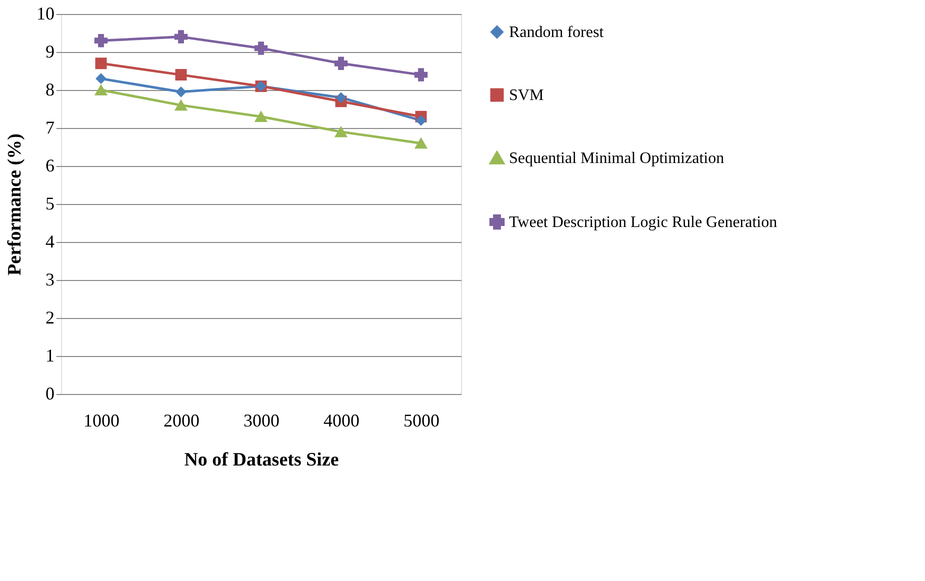 The image size is (925, 581). I want to click on y-tick-label: 1, so click(50, 356).